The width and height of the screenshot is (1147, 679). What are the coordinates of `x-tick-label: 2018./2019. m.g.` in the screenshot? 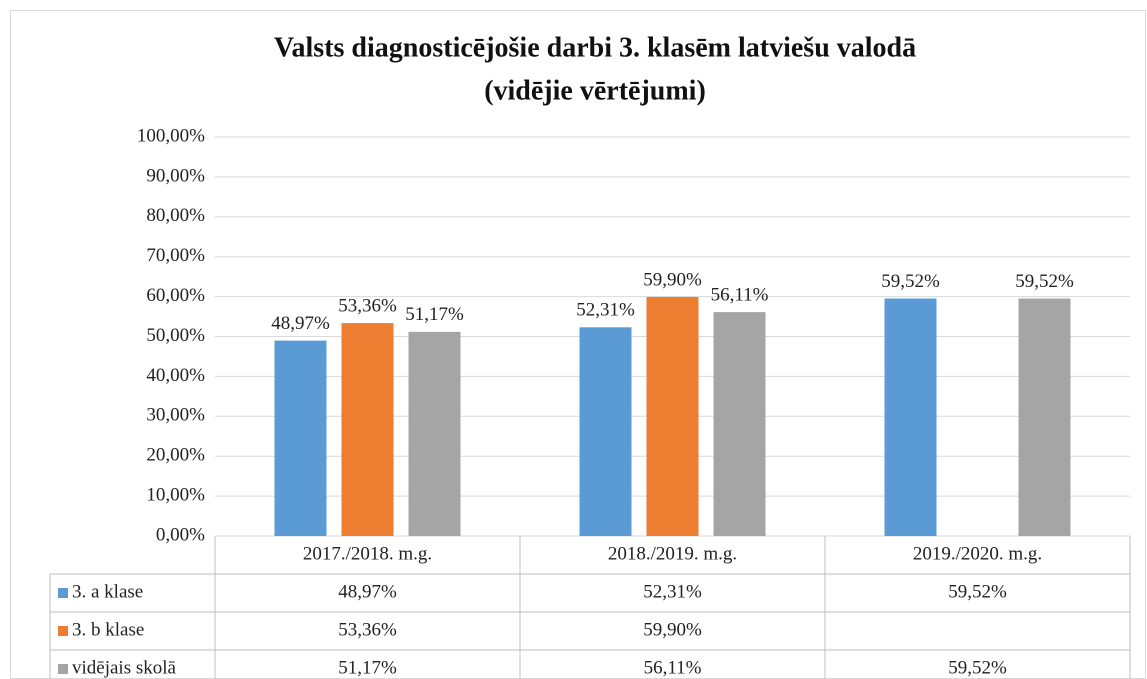 It's located at (672, 553).